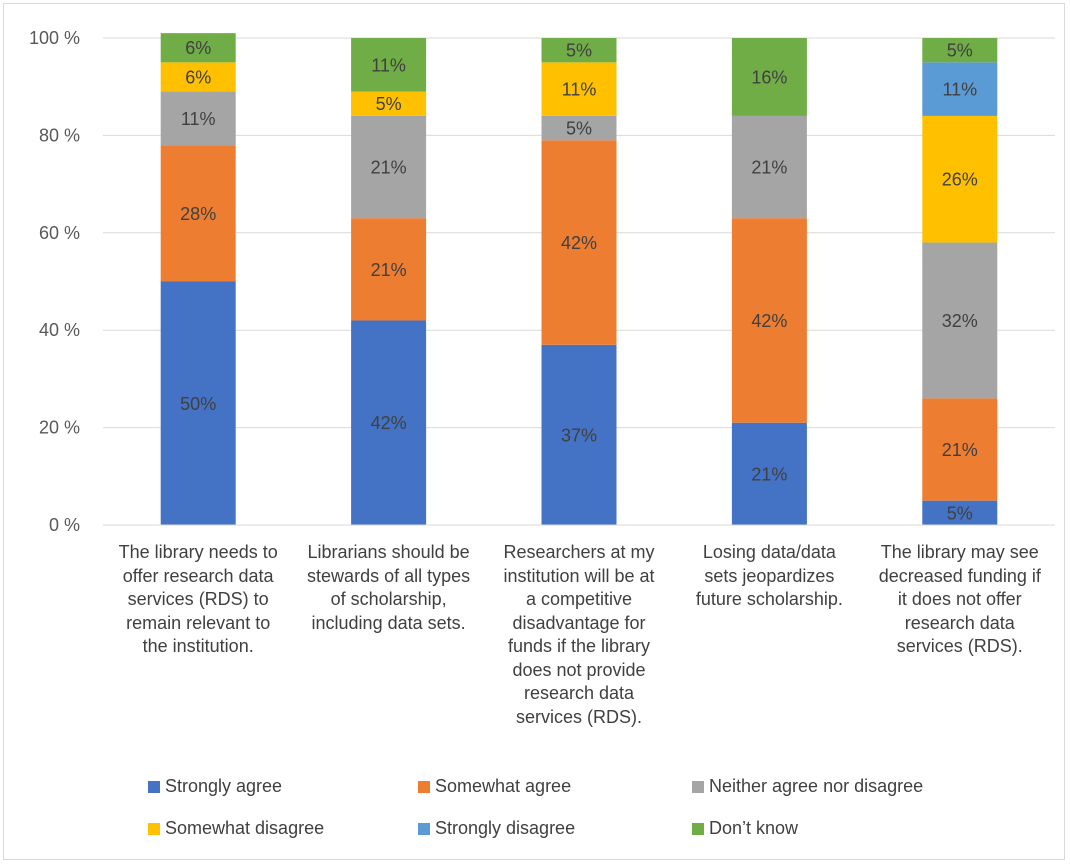 The width and height of the screenshot is (1070, 865). I want to click on x-category-label-line: the institution., so click(198, 646).